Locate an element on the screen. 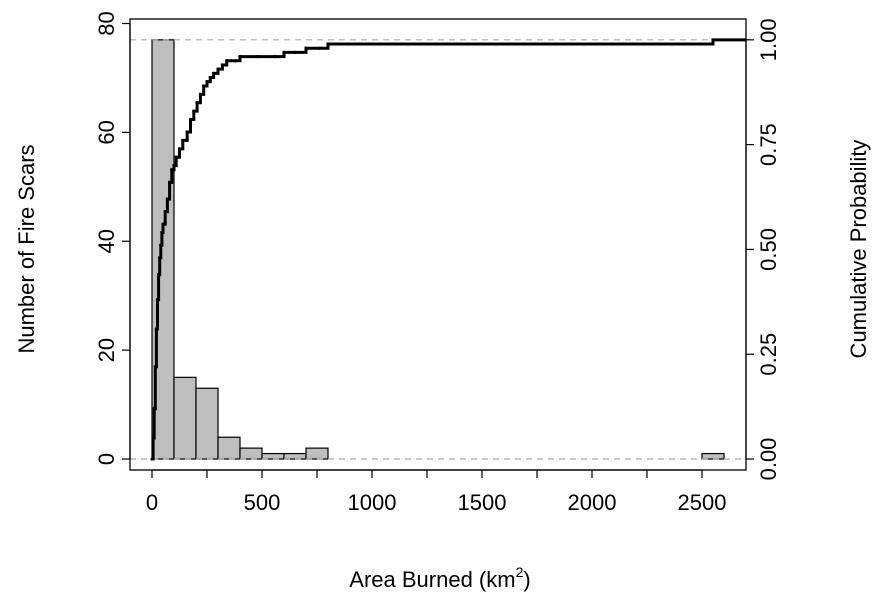 This screenshot has width=874, height=596. x-axis: 0 500 1000 1500 2000 2500 is located at coordinates (436, 492).